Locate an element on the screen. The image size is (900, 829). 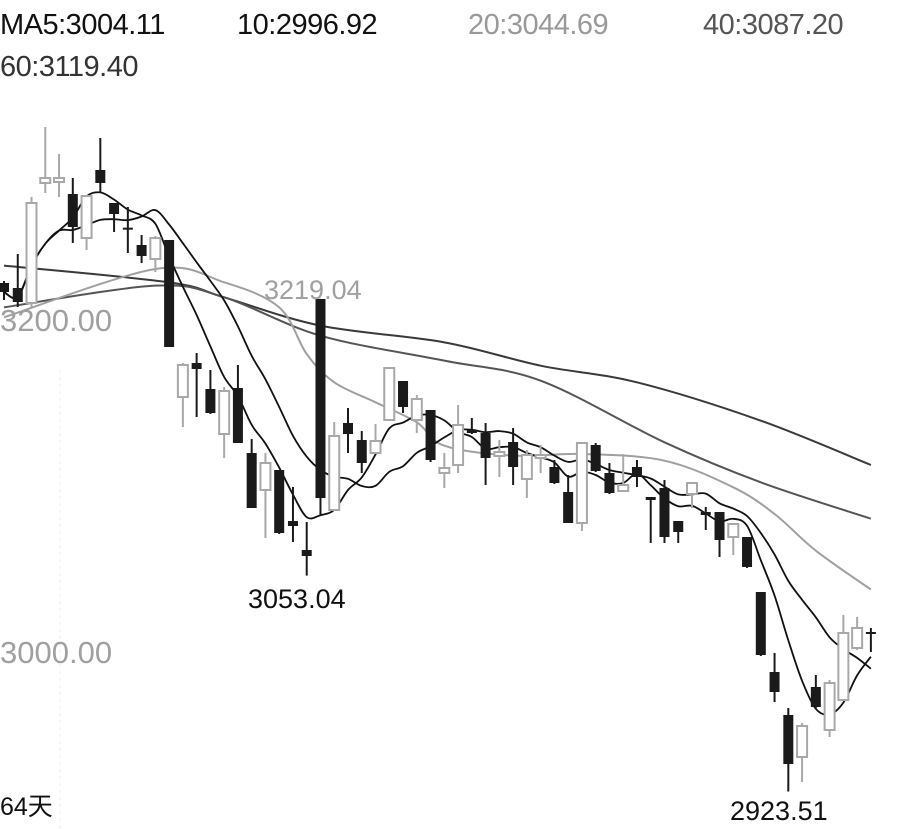
legend-ma10: 10:2996.92 is located at coordinates (307, 25).